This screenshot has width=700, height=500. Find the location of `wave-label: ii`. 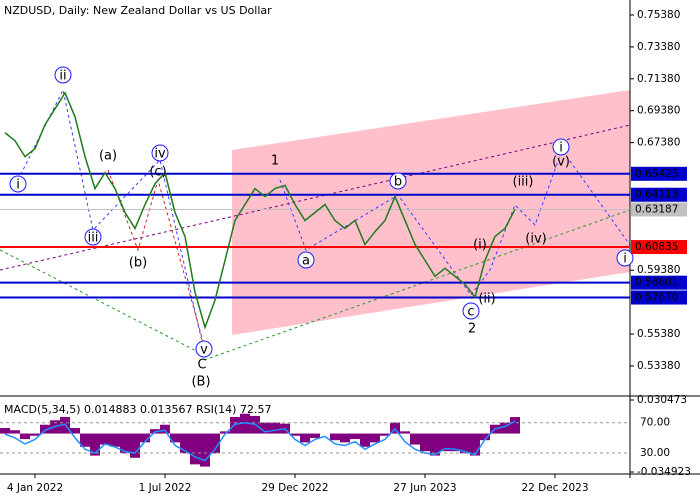

wave-label: ii is located at coordinates (62, 76).